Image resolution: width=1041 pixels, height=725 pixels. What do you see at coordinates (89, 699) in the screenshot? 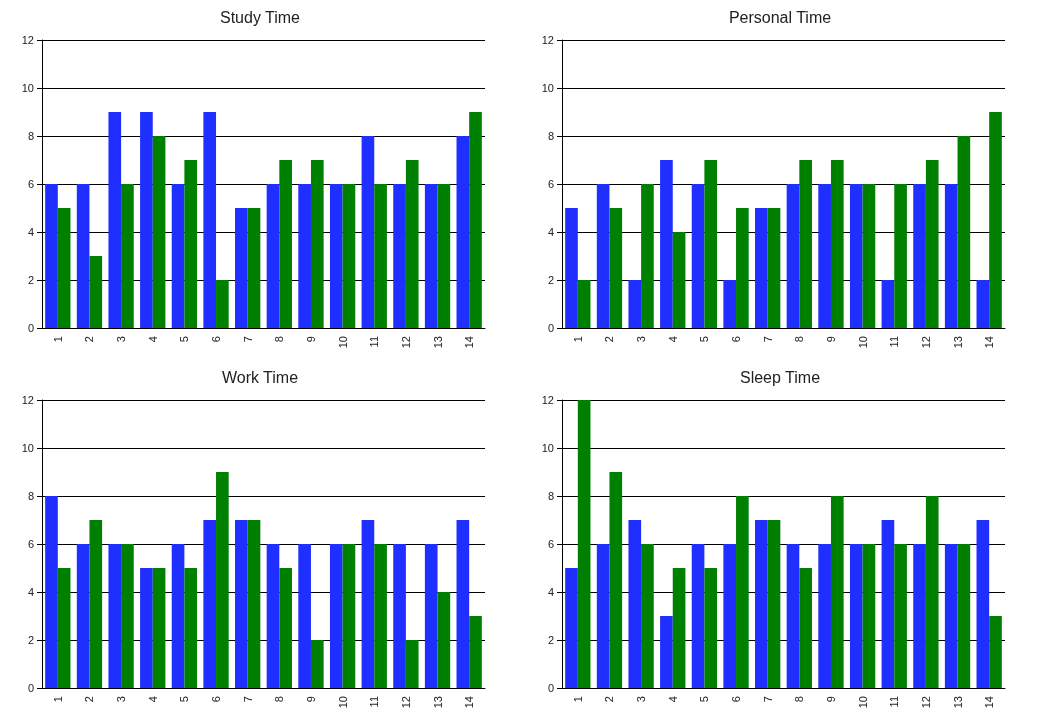
I see `x-tick-label: 2` at bounding box center [89, 699].